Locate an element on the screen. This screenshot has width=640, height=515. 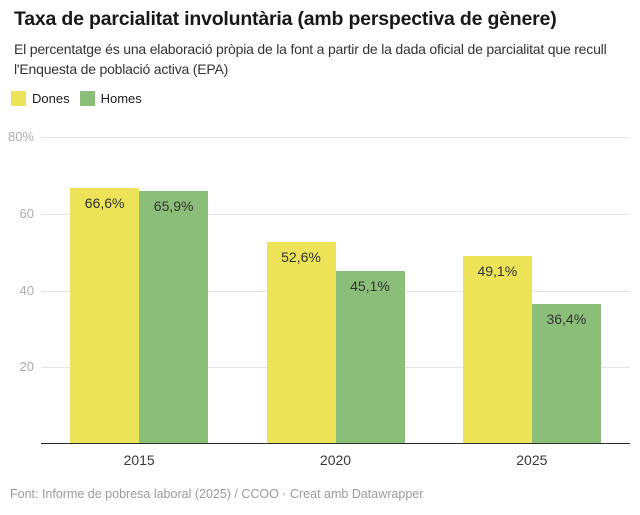
bar-homes-2025: 36,4% is located at coordinates (566, 374).